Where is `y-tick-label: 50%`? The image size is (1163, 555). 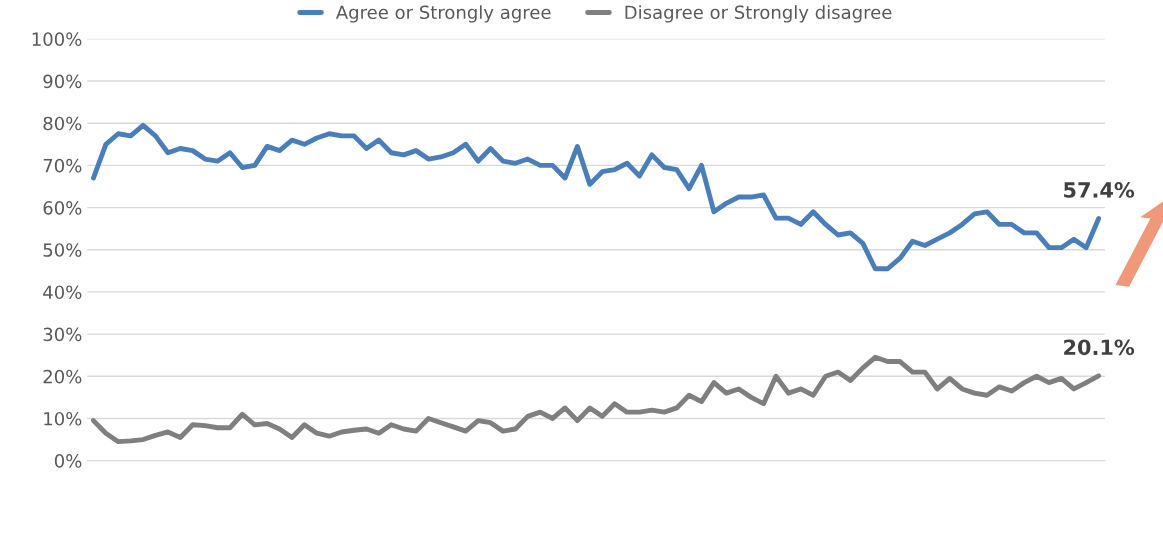 y-tick-label: 50% is located at coordinates (62, 250).